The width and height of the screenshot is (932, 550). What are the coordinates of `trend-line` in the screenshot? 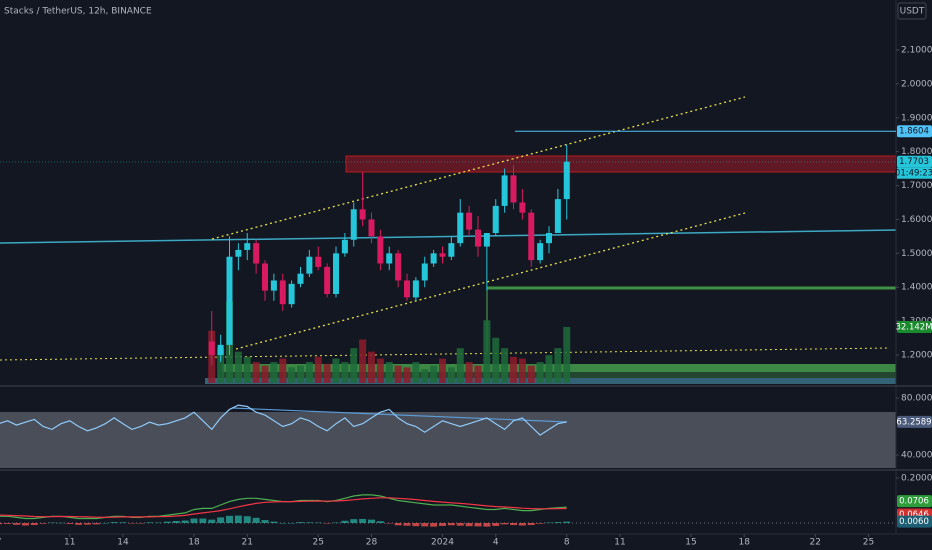 It's located at (448, 236).